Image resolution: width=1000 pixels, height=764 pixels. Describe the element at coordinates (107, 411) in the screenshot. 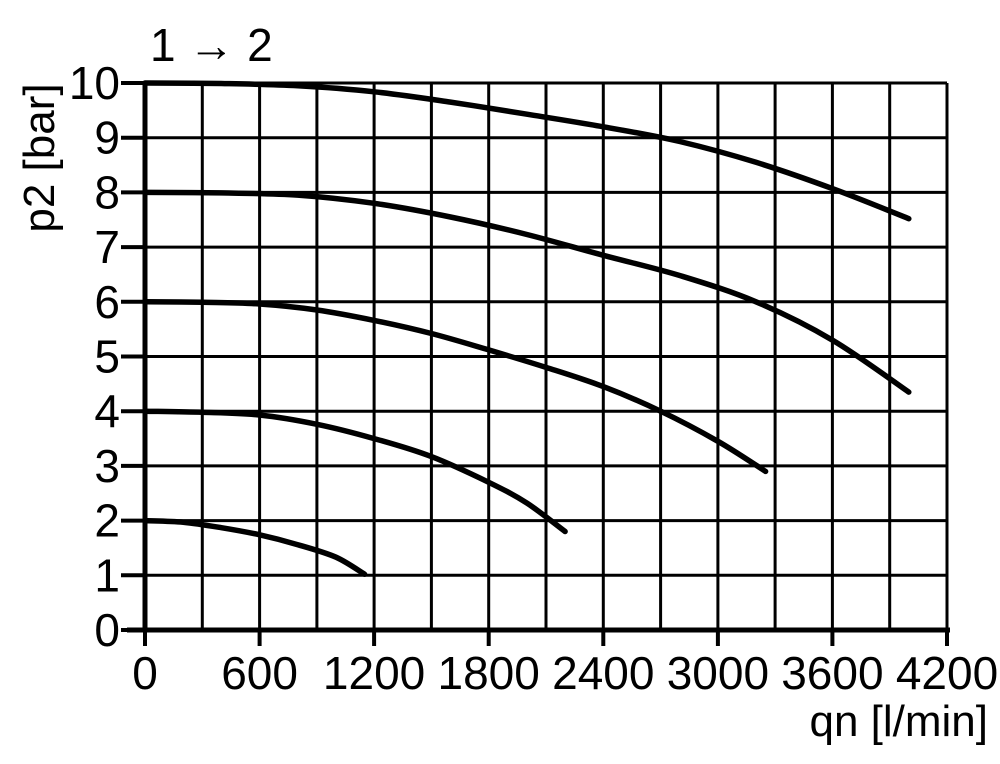

I see `y-tick-label: 4` at that location.